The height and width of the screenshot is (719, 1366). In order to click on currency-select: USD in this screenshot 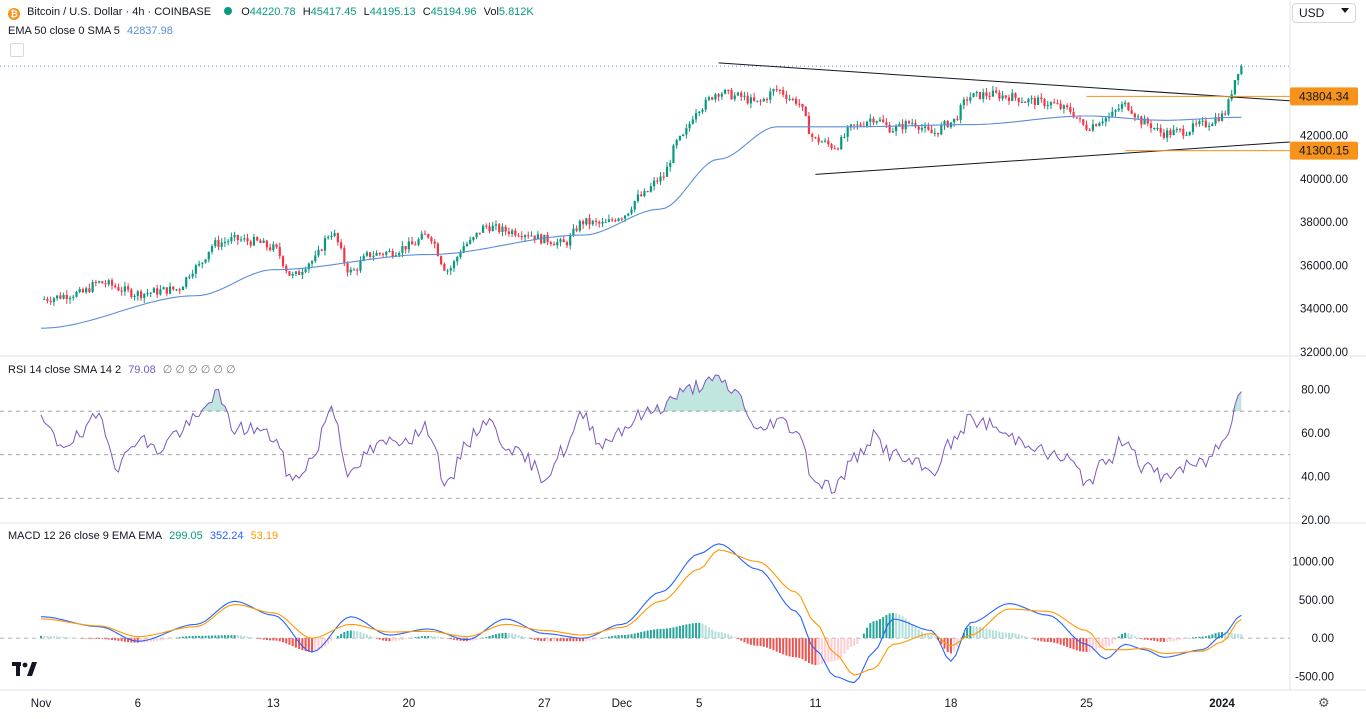, I will do `click(1324, 13)`.